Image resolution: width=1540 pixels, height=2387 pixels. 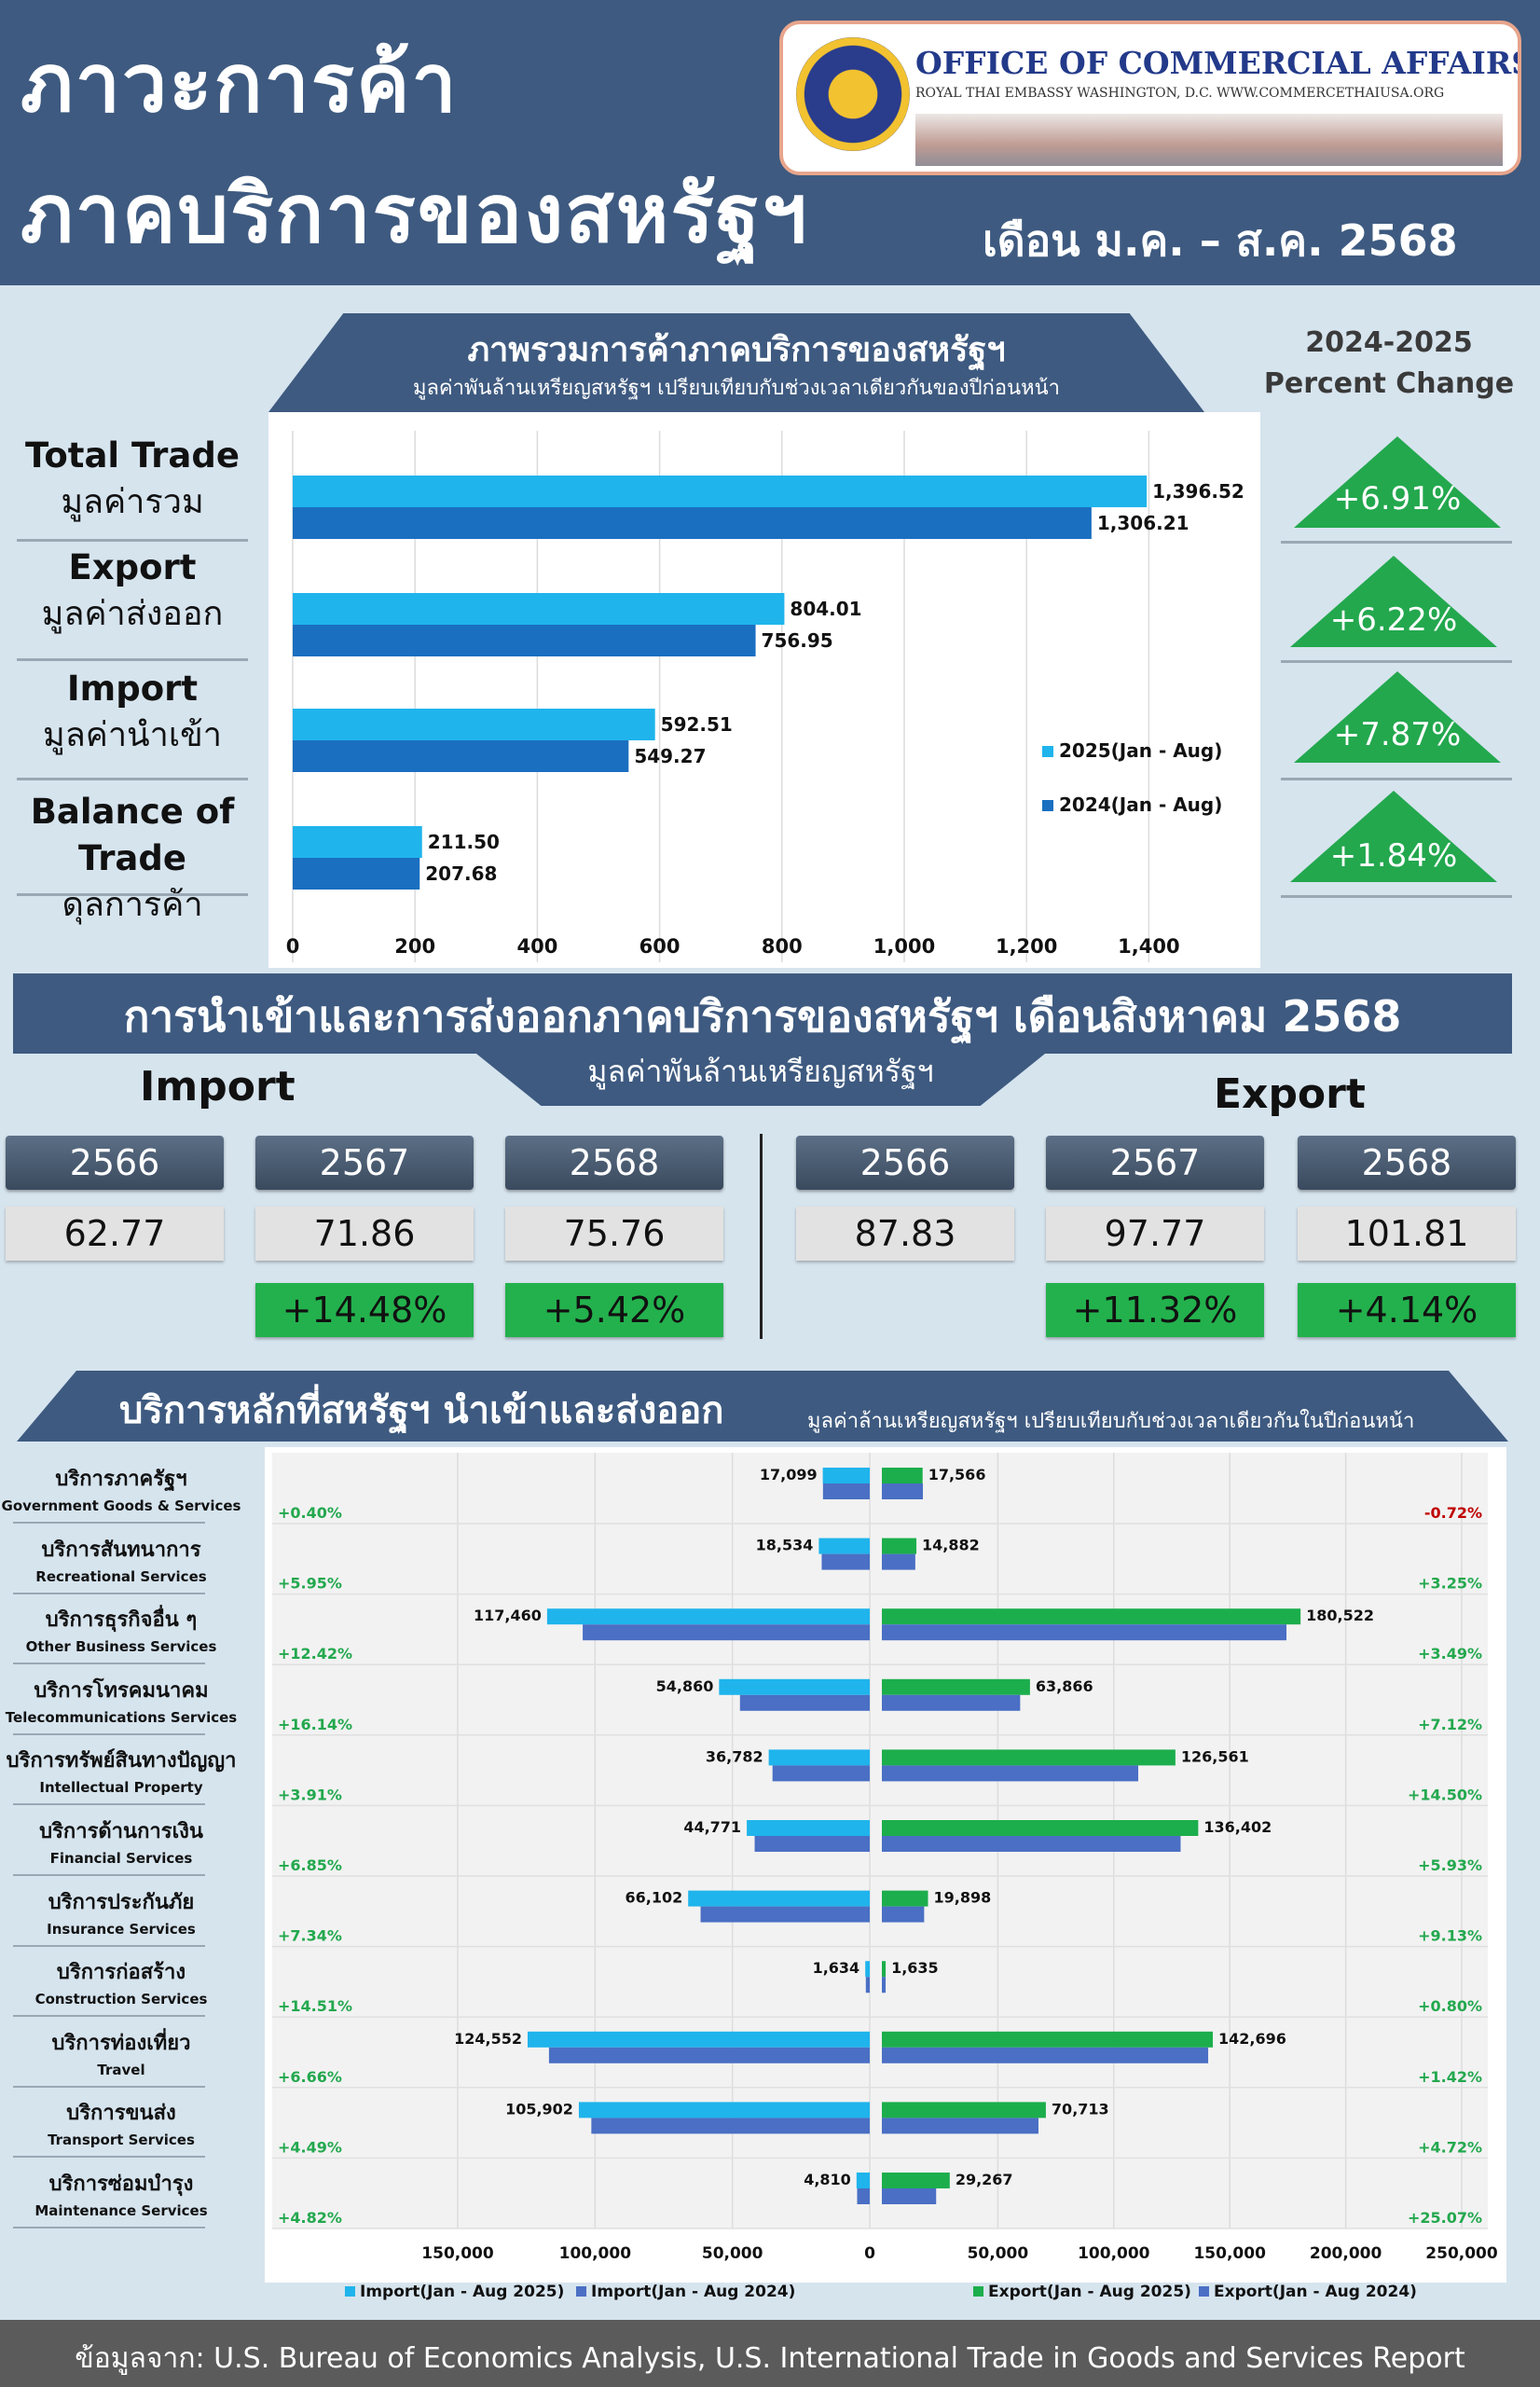 What do you see at coordinates (760, 1071) in the screenshot?
I see `section2-subtitle: มูลค่าพันล้านเหรียญสหรัฐฯ` at bounding box center [760, 1071].